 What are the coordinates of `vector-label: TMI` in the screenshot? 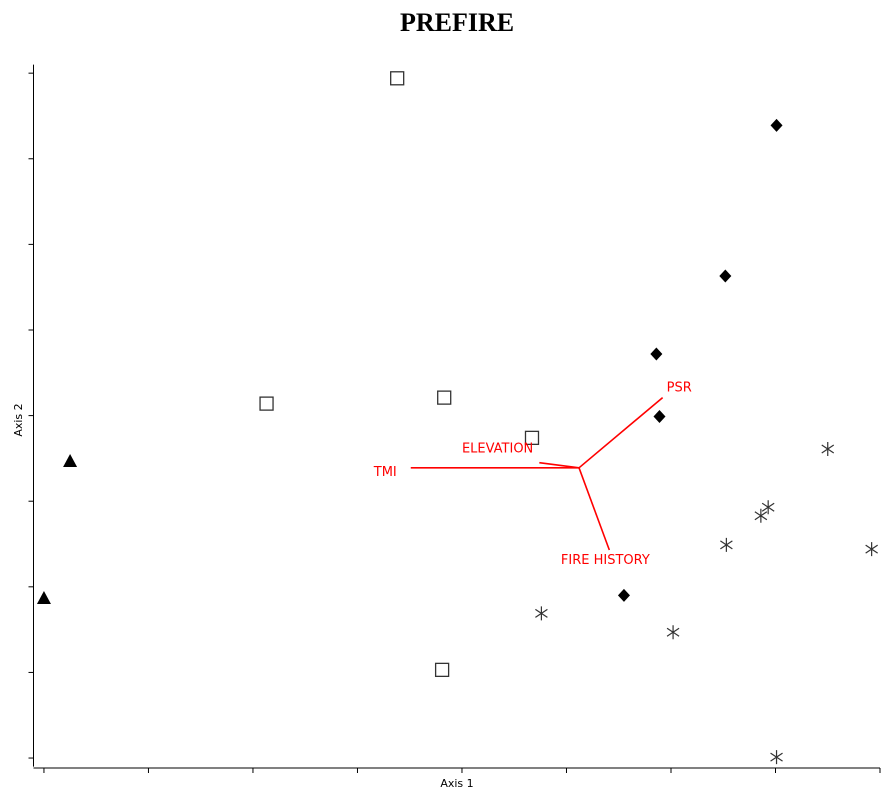 It's located at (385, 472).